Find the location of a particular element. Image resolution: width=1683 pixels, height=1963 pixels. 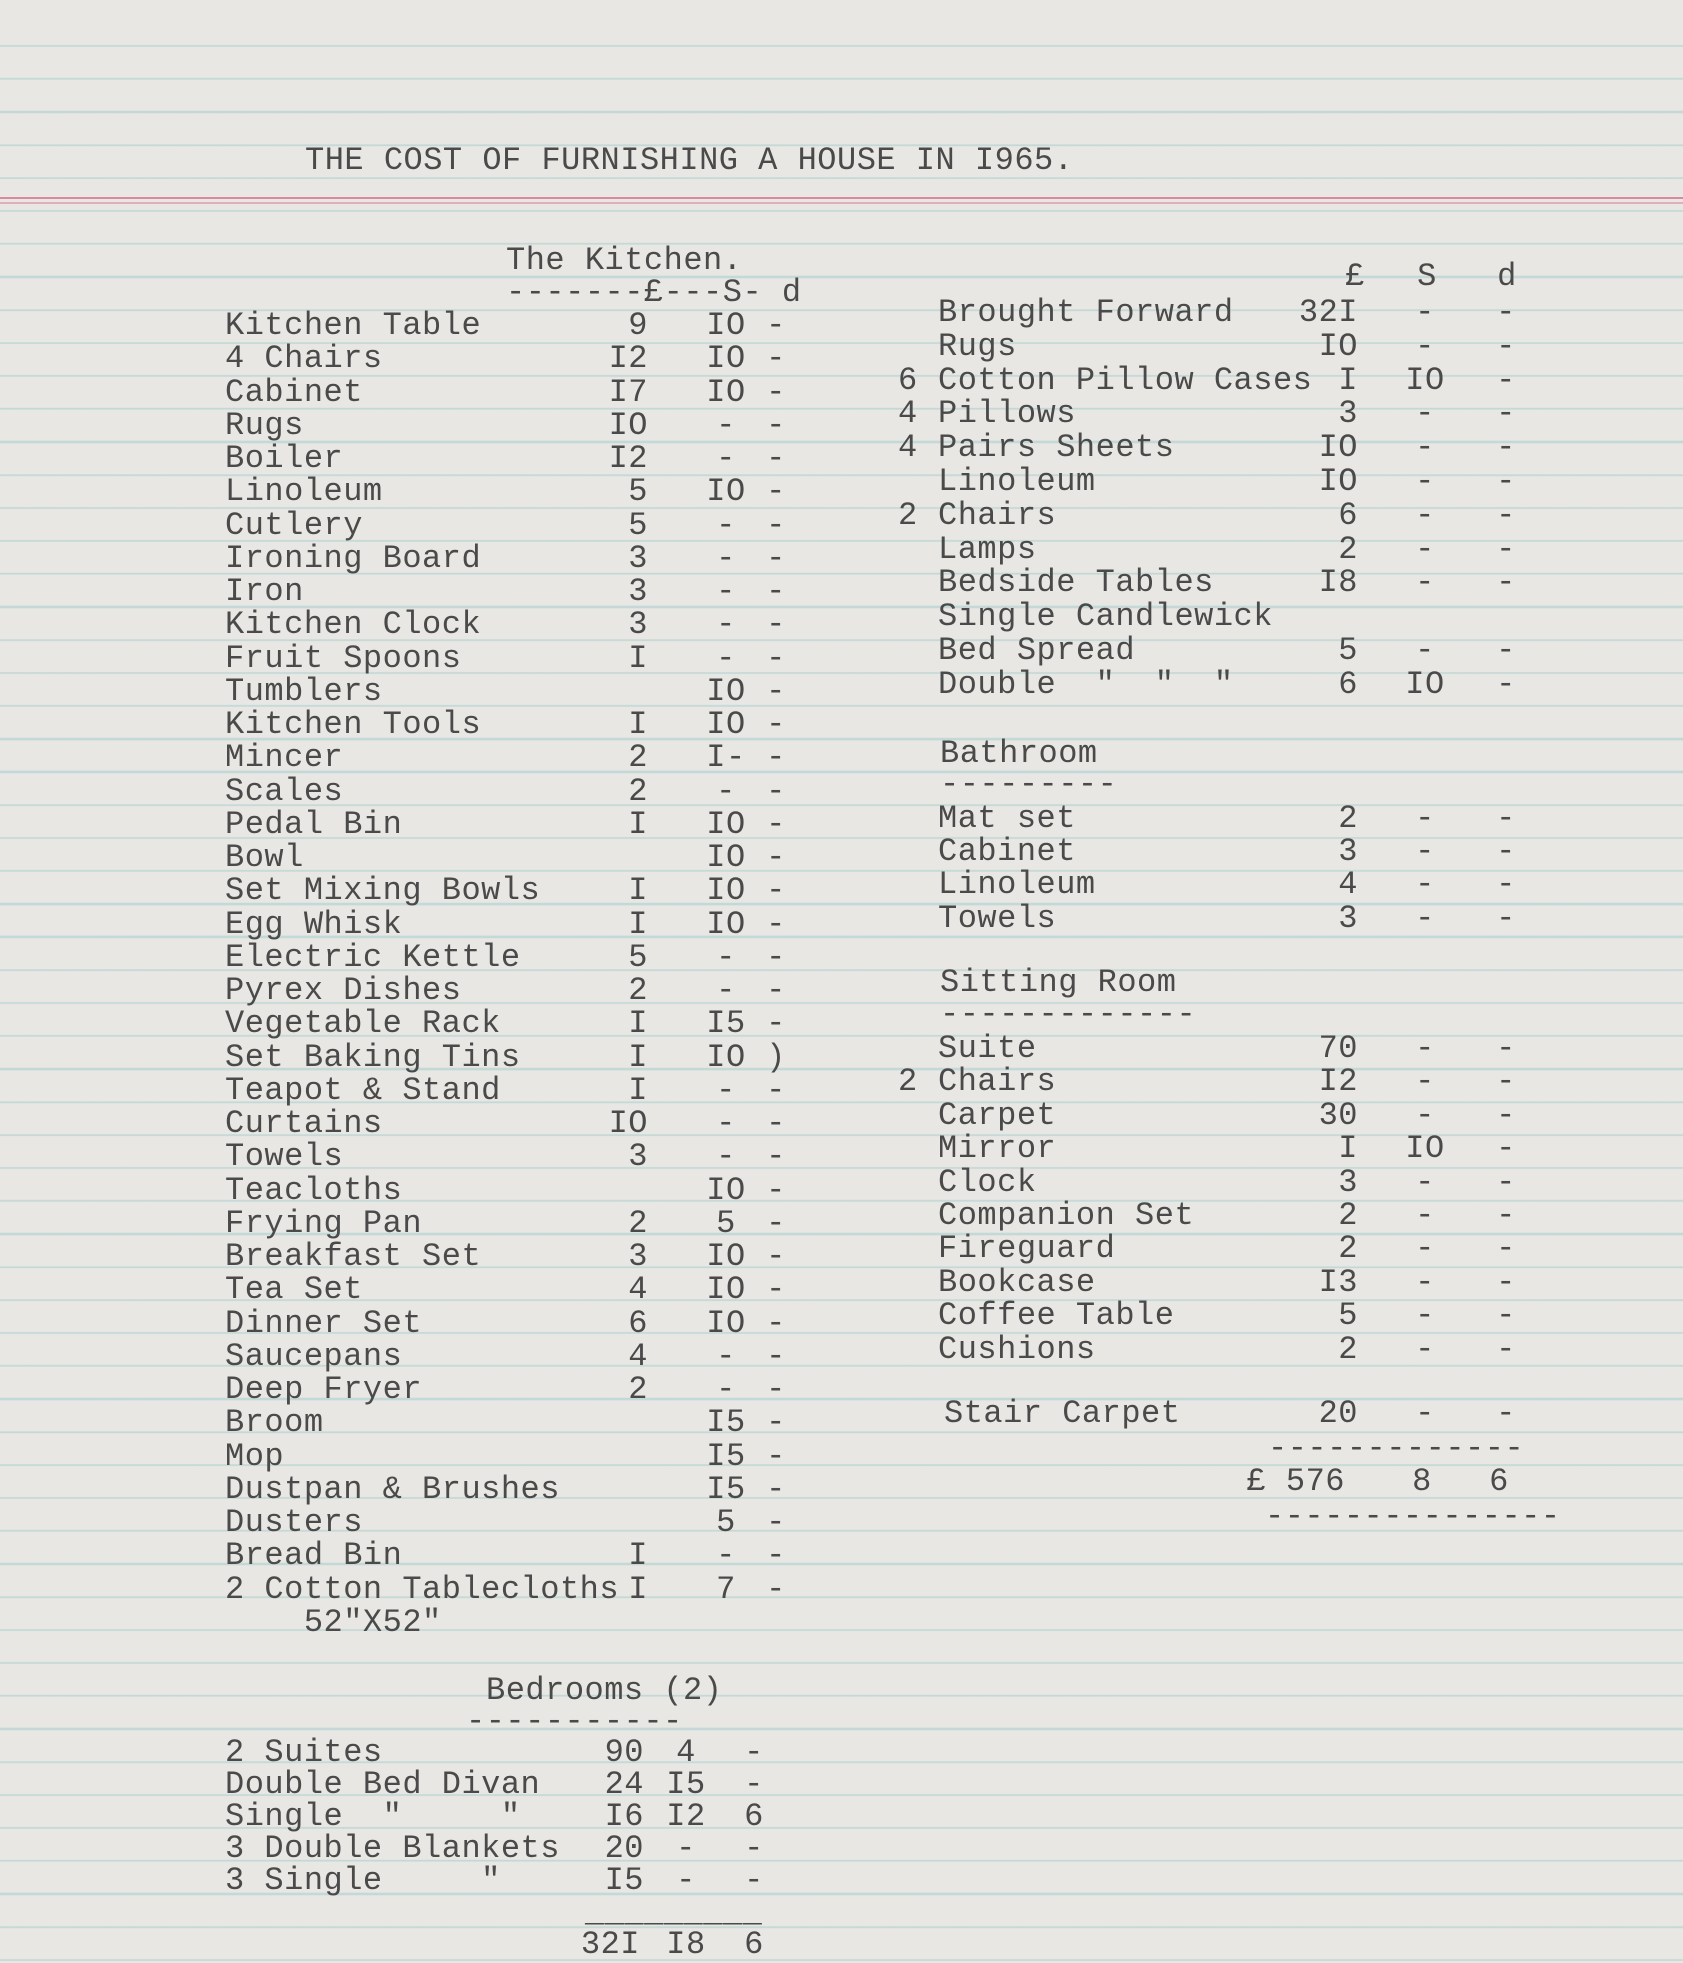

row-pounds: 32I is located at coordinates (1328, 312).